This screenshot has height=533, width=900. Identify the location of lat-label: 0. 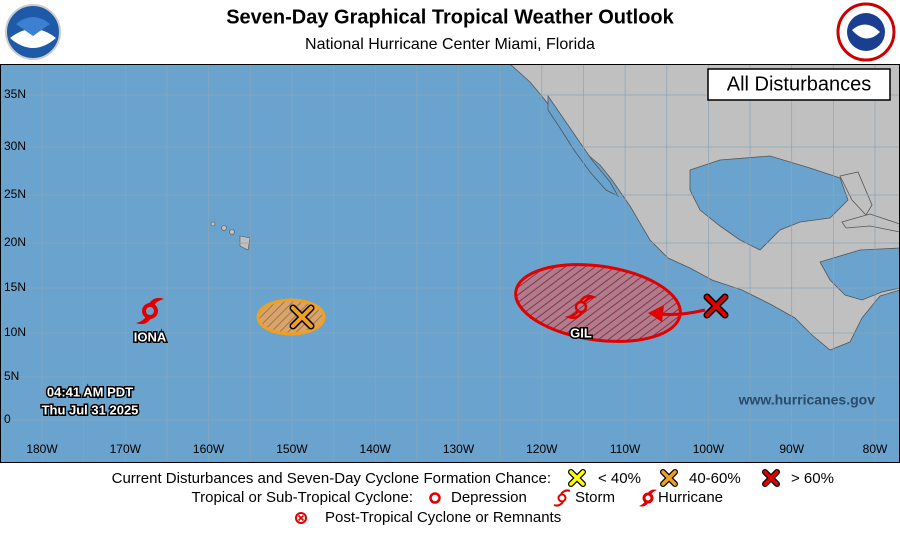
(7, 419).